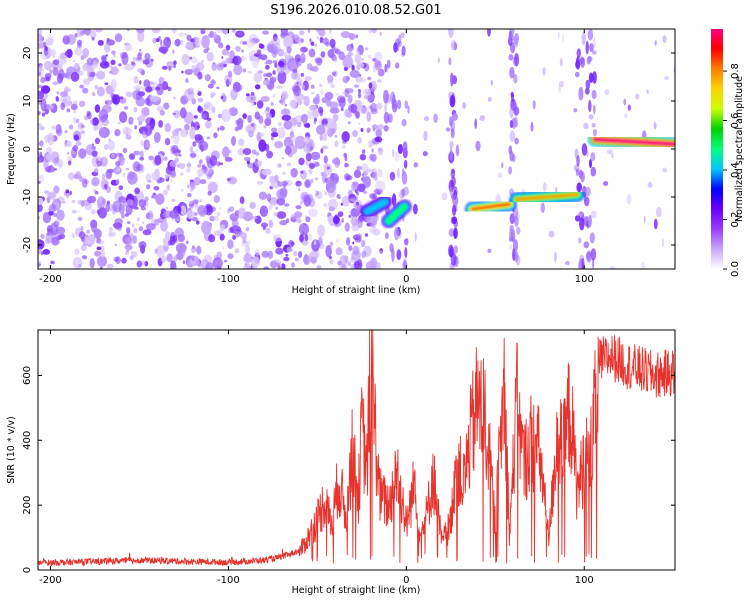  Describe the element at coordinates (584, 580) in the screenshot. I see `snr-x-tick-label: 100` at that location.